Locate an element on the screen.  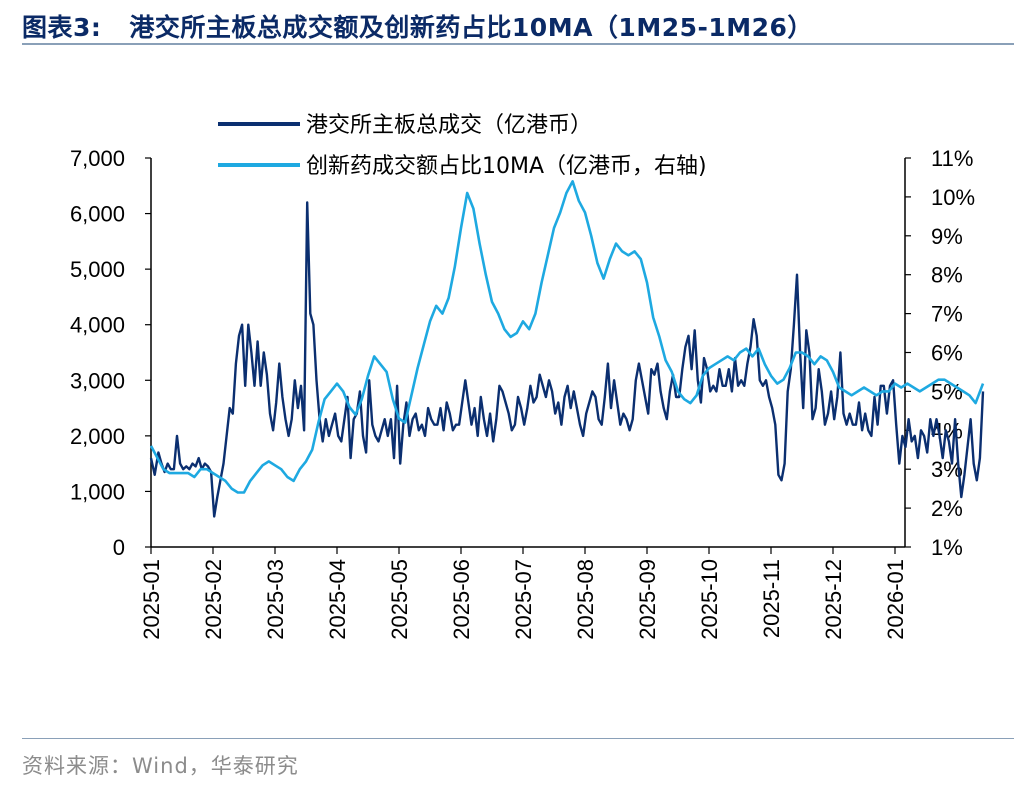
x-tick-label: 2025-01 is located at coordinates (151, 599).